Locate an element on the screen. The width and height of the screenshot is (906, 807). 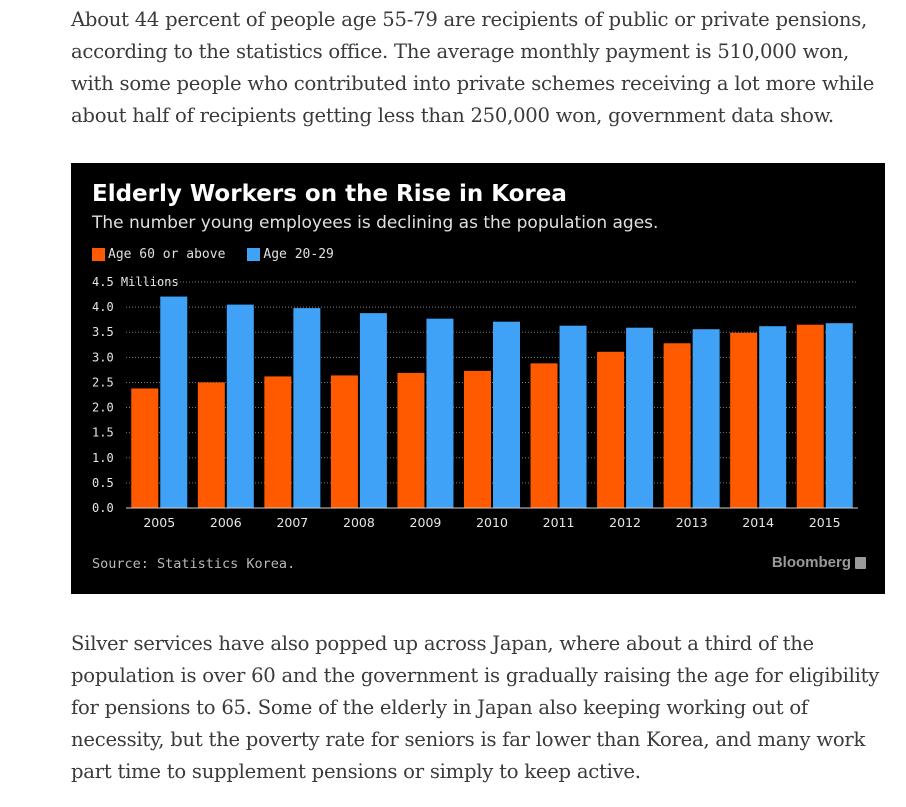
x-tick-label: 2006 is located at coordinates (226, 522).